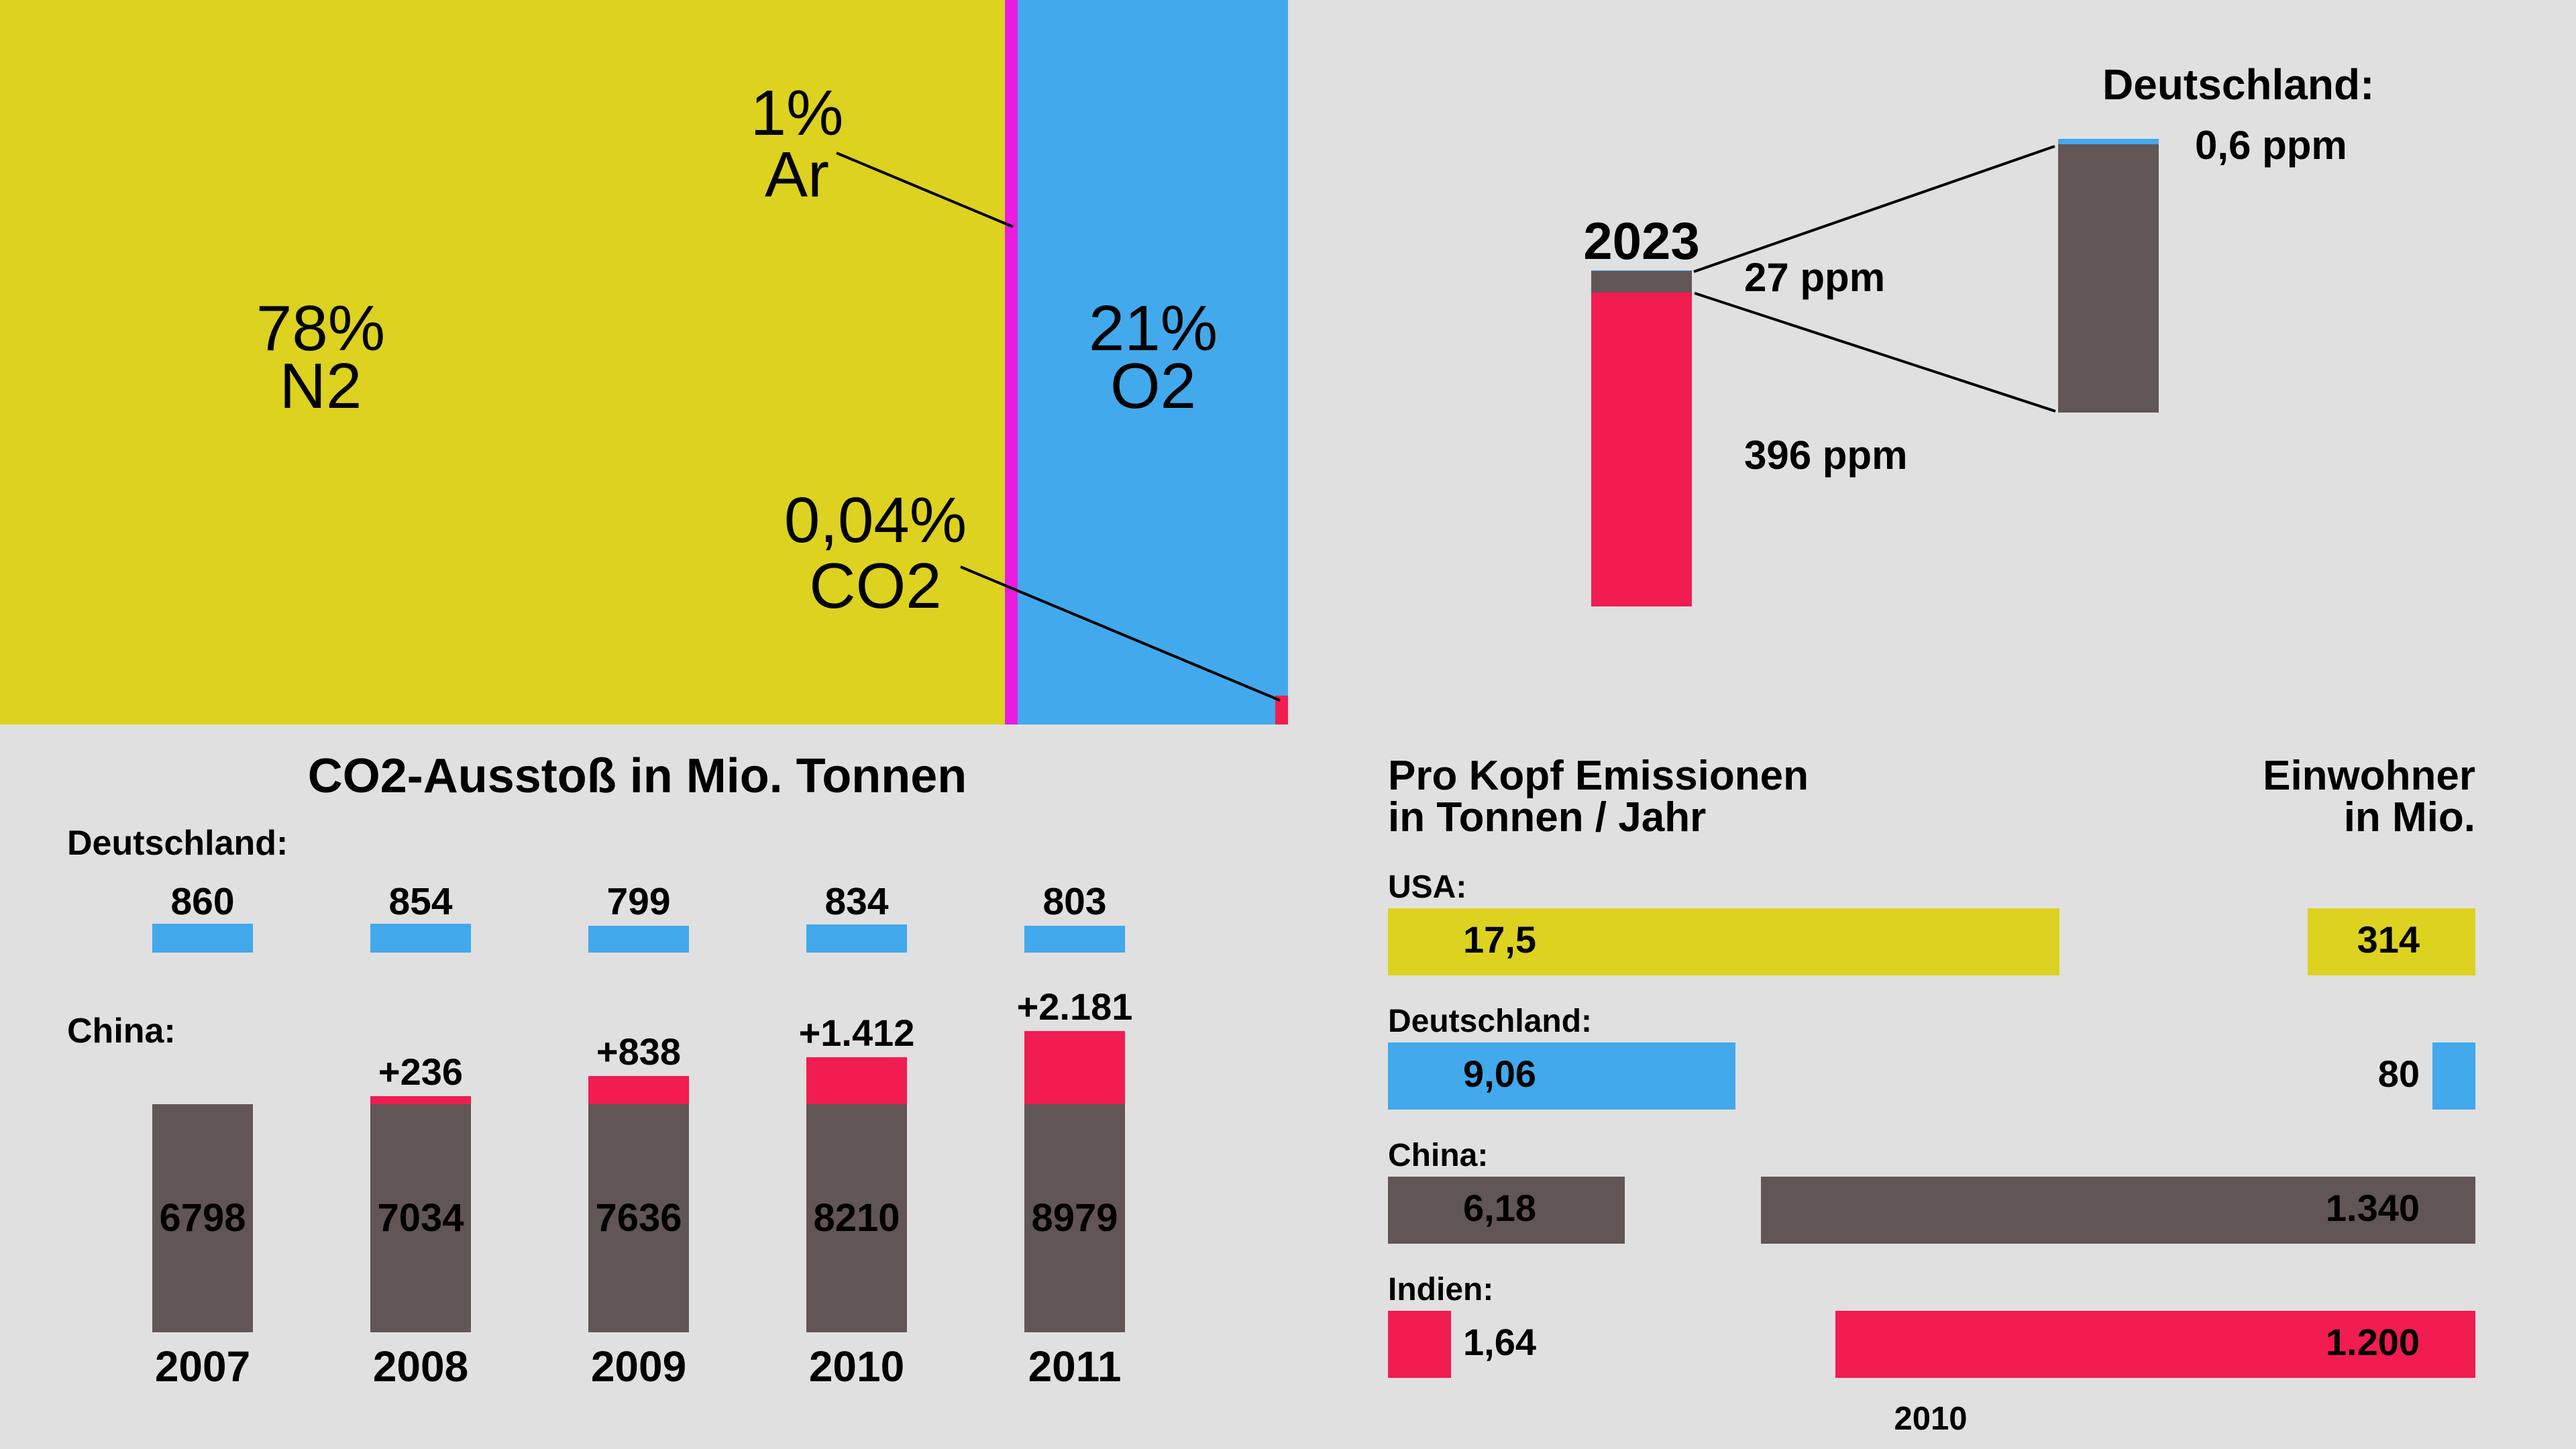 The width and height of the screenshot is (2576, 1449). What do you see at coordinates (420, 901) in the screenshot?
I see `germany-value-label: 854` at bounding box center [420, 901].